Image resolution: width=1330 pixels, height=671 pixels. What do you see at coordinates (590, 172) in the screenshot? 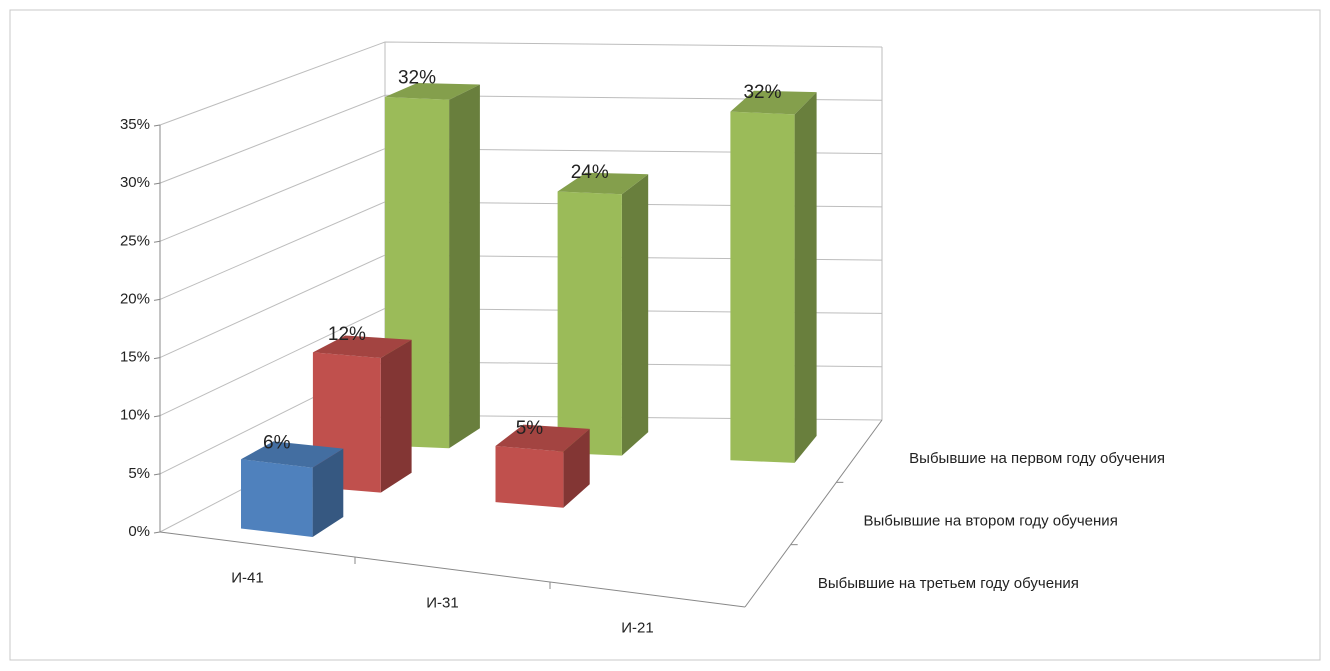
I see `value-label: 24%` at bounding box center [590, 172].